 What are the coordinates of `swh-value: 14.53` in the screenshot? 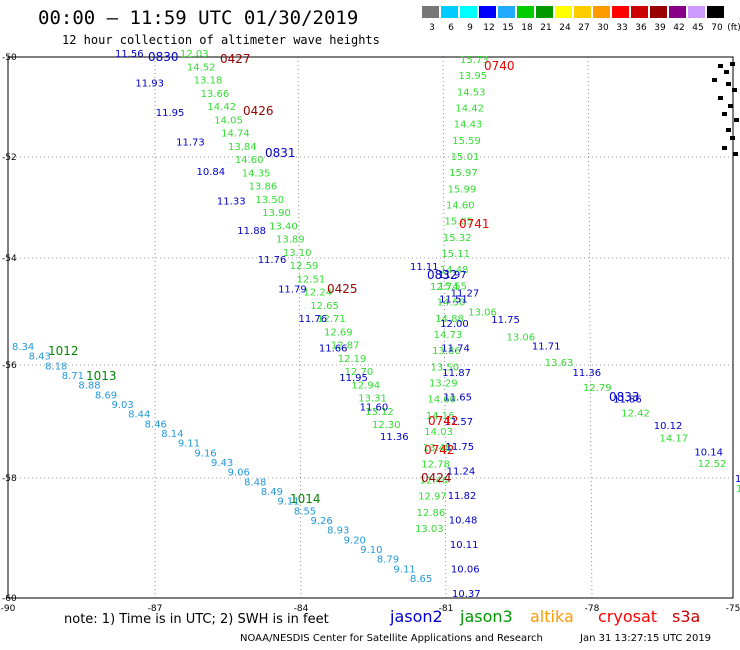 It's located at (471, 92).